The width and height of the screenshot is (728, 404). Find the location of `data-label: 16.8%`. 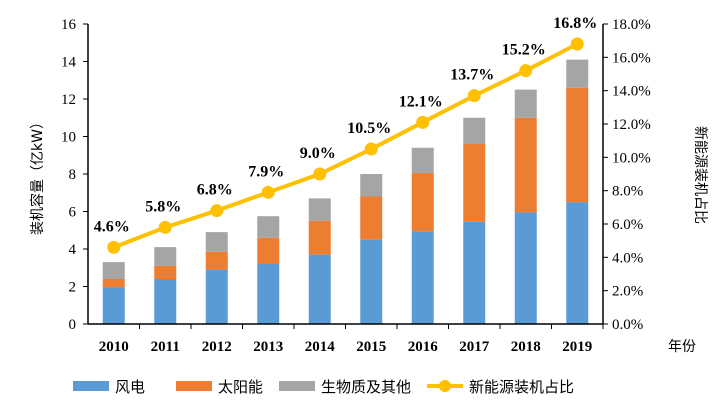

data-label: 16.8% is located at coordinates (575, 23).